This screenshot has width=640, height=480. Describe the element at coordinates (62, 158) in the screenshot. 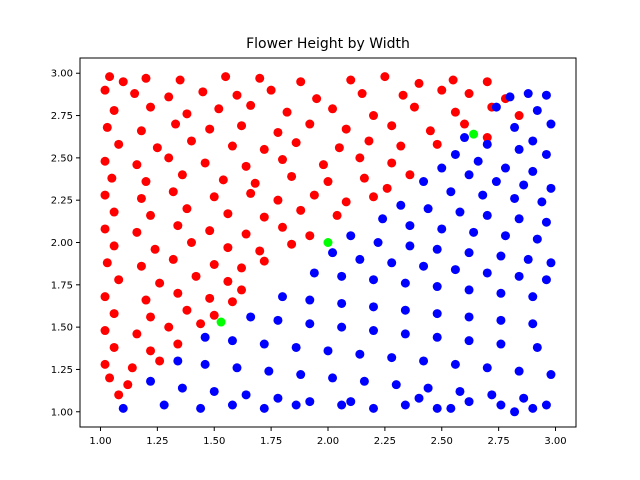

I see `y-tick-label: 2.50` at that location.